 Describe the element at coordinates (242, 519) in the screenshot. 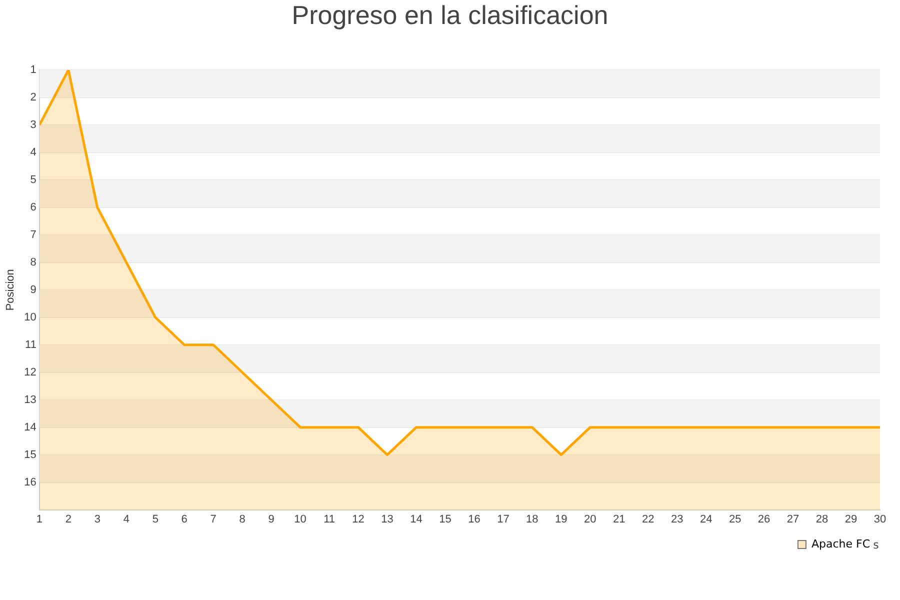

I see `x-tick-label: 8` at that location.